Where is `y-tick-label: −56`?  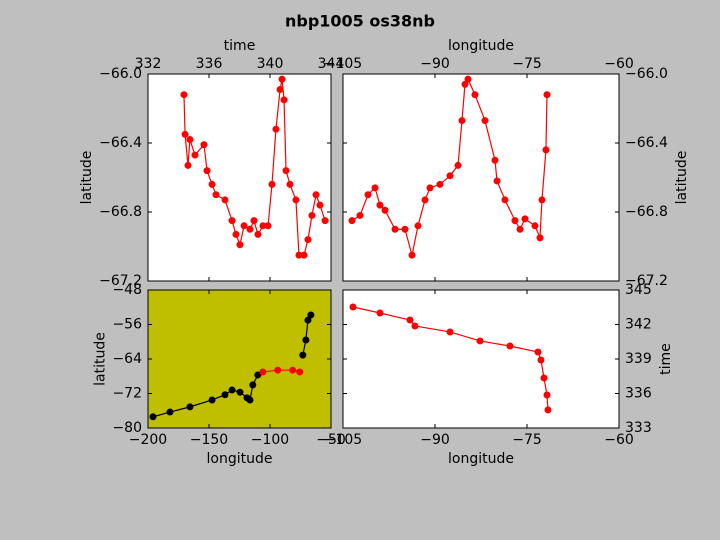
y-tick-label: −56 is located at coordinates (127, 325).